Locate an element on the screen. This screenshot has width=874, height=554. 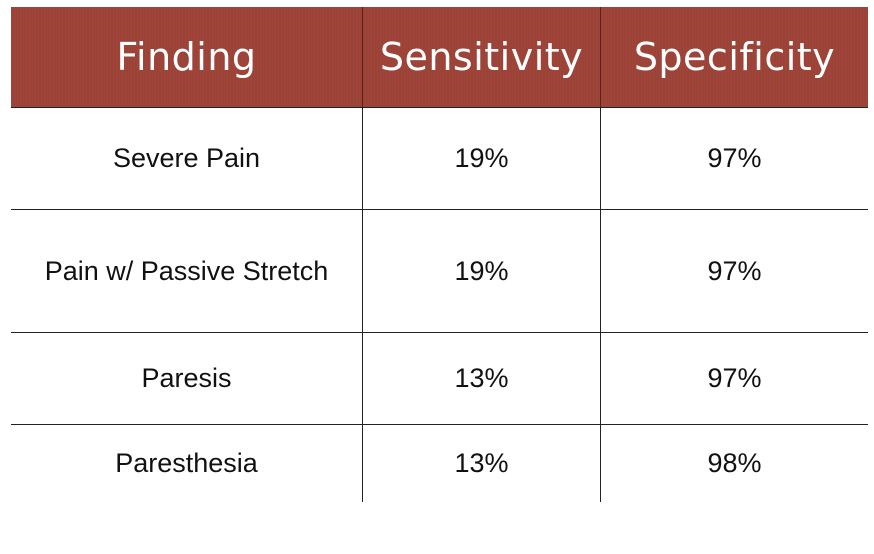
finding-label: Severe Pain is located at coordinates (186, 158).